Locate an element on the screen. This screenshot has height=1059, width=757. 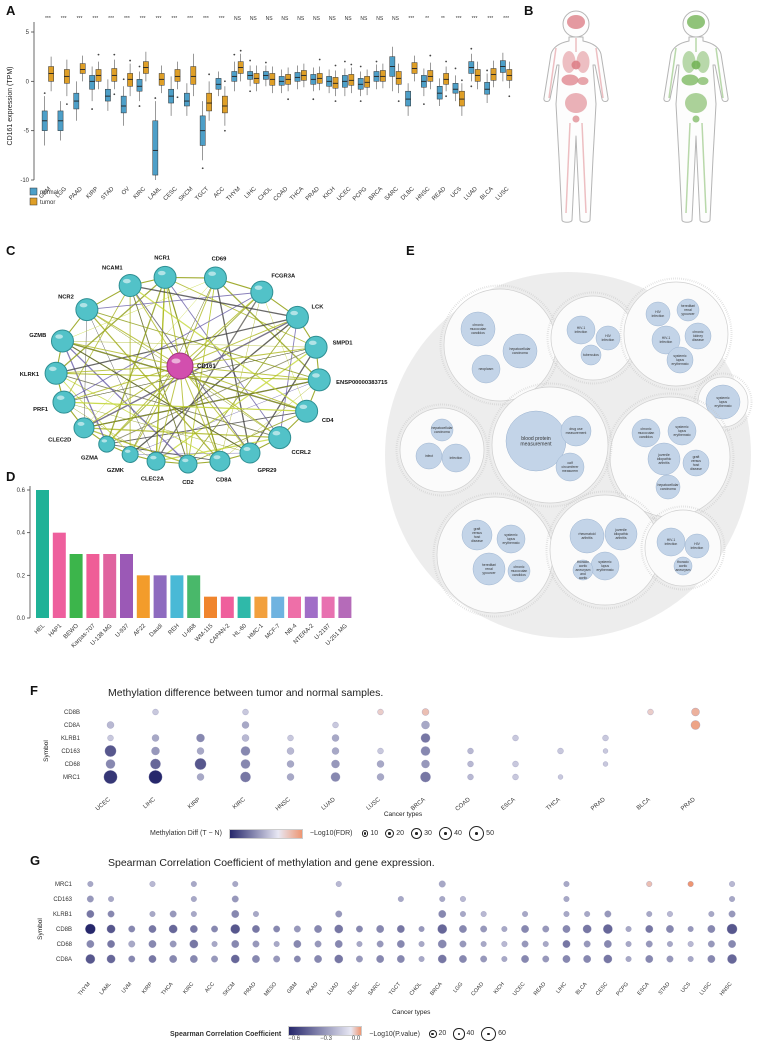
svg-text: CD69 is located at coordinates (220, 259).